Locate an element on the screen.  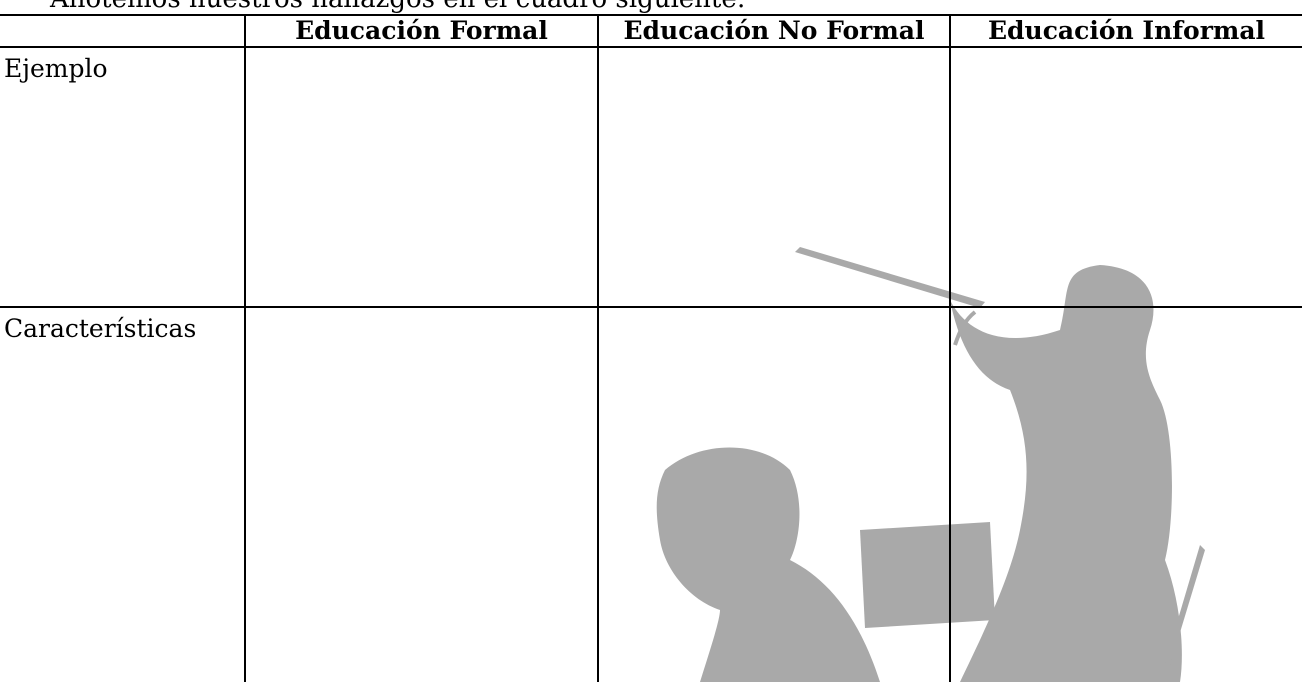
figure-small is located at coordinates (768, 564).